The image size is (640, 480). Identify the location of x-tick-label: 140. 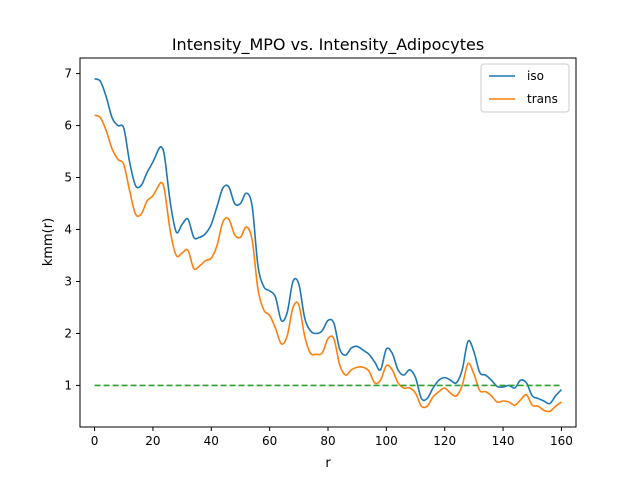
(503, 441).